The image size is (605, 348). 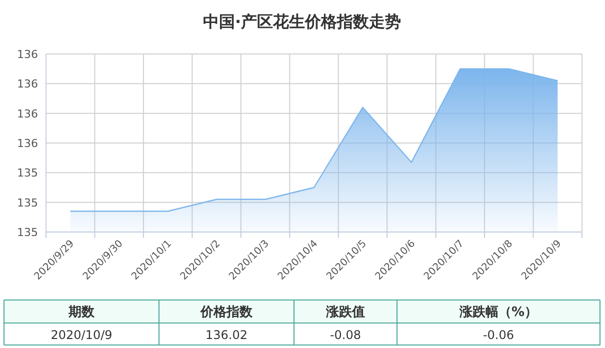 I want to click on chart-title: 中国·产区花生价格指数走势, so click(x=302, y=21).